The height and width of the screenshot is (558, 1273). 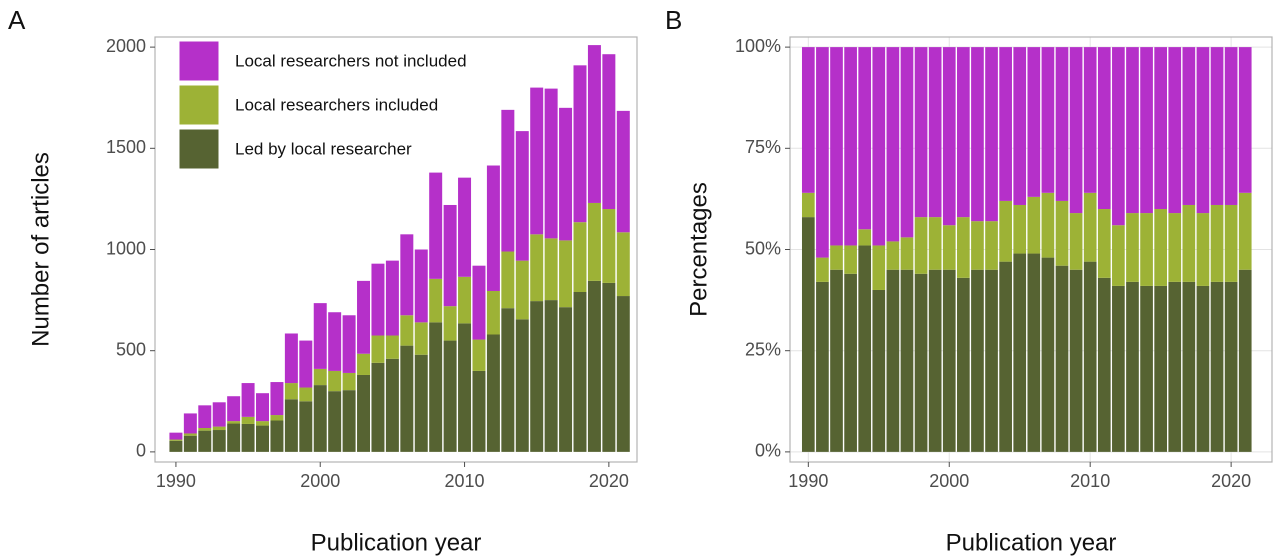 I want to click on x-tick-label: 2000, so click(x=320, y=481).